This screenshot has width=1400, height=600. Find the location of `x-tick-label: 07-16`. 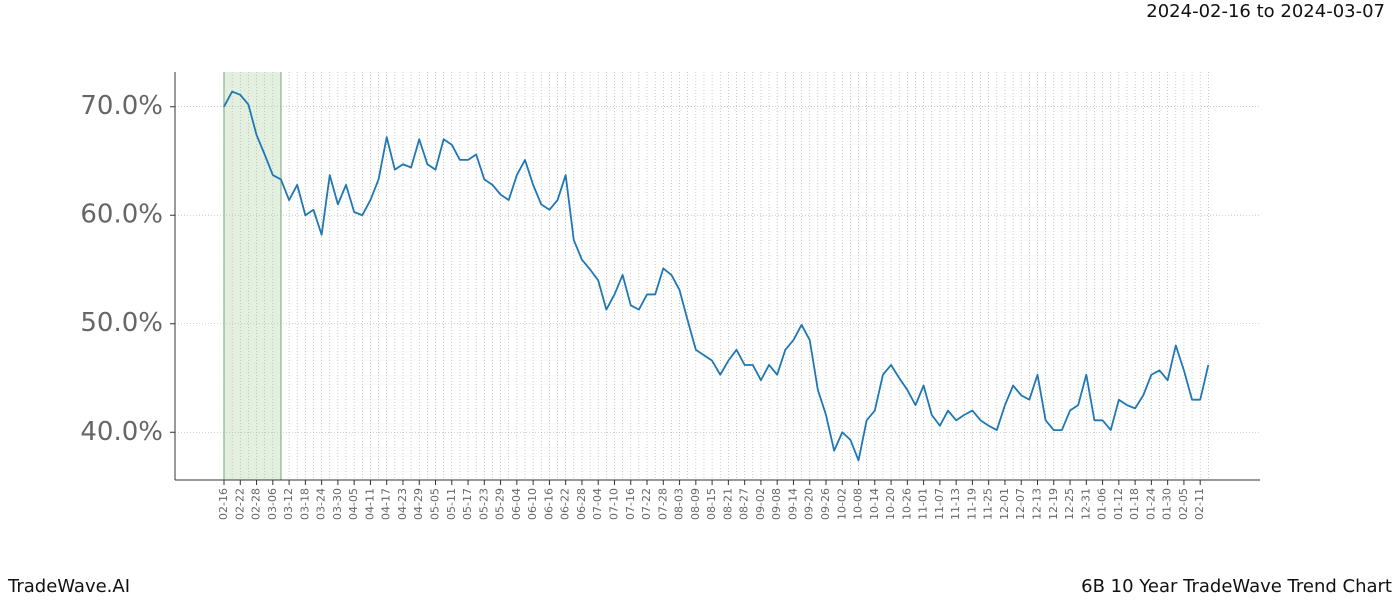

x-tick-label: 07-16 is located at coordinates (630, 504).